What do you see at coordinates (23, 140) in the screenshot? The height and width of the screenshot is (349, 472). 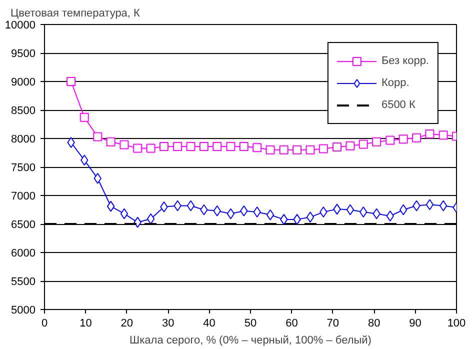 I see `y-tick-label: 8000` at bounding box center [23, 140].